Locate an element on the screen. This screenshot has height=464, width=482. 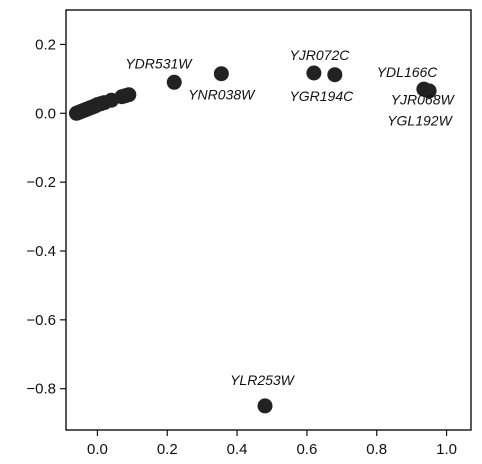
point-annotation: YLR253W is located at coordinates (263, 380).